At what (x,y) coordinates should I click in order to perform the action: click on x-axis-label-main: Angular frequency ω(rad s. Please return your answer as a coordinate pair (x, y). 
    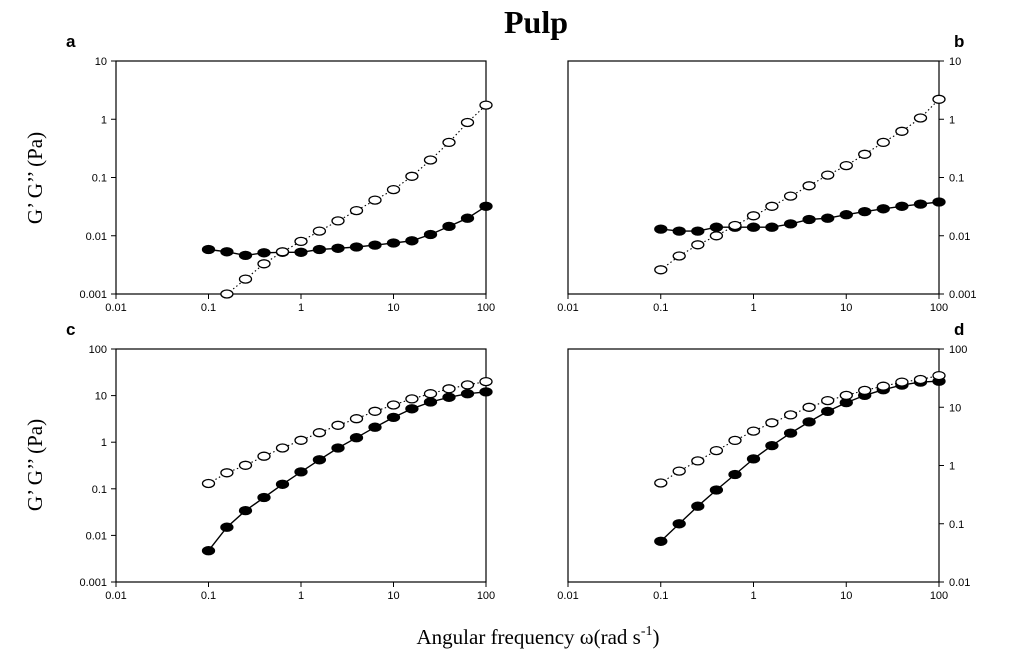
    Looking at the image, I should click on (529, 637).